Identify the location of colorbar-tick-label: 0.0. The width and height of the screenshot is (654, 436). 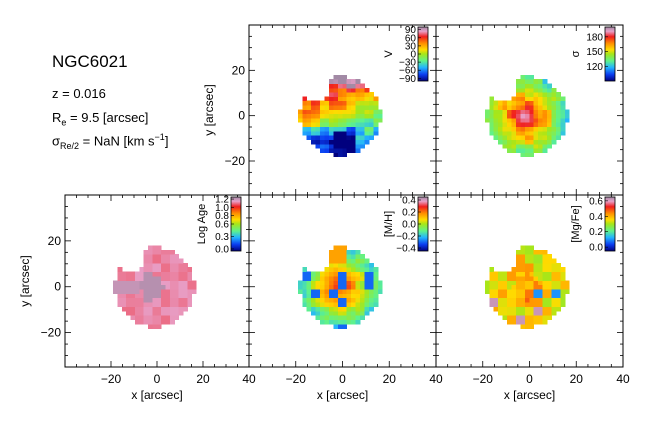
(409, 225).